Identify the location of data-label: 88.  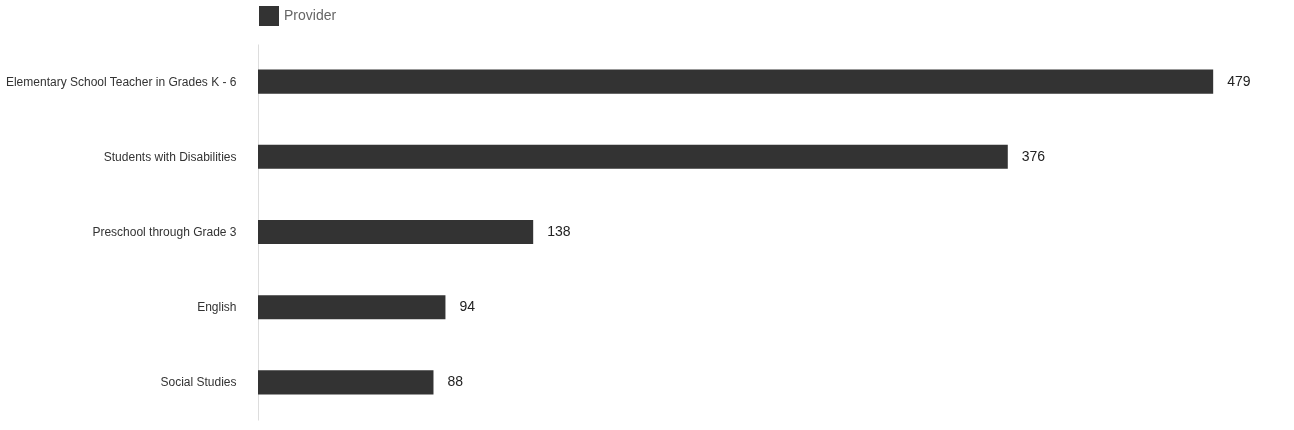
(455, 381).